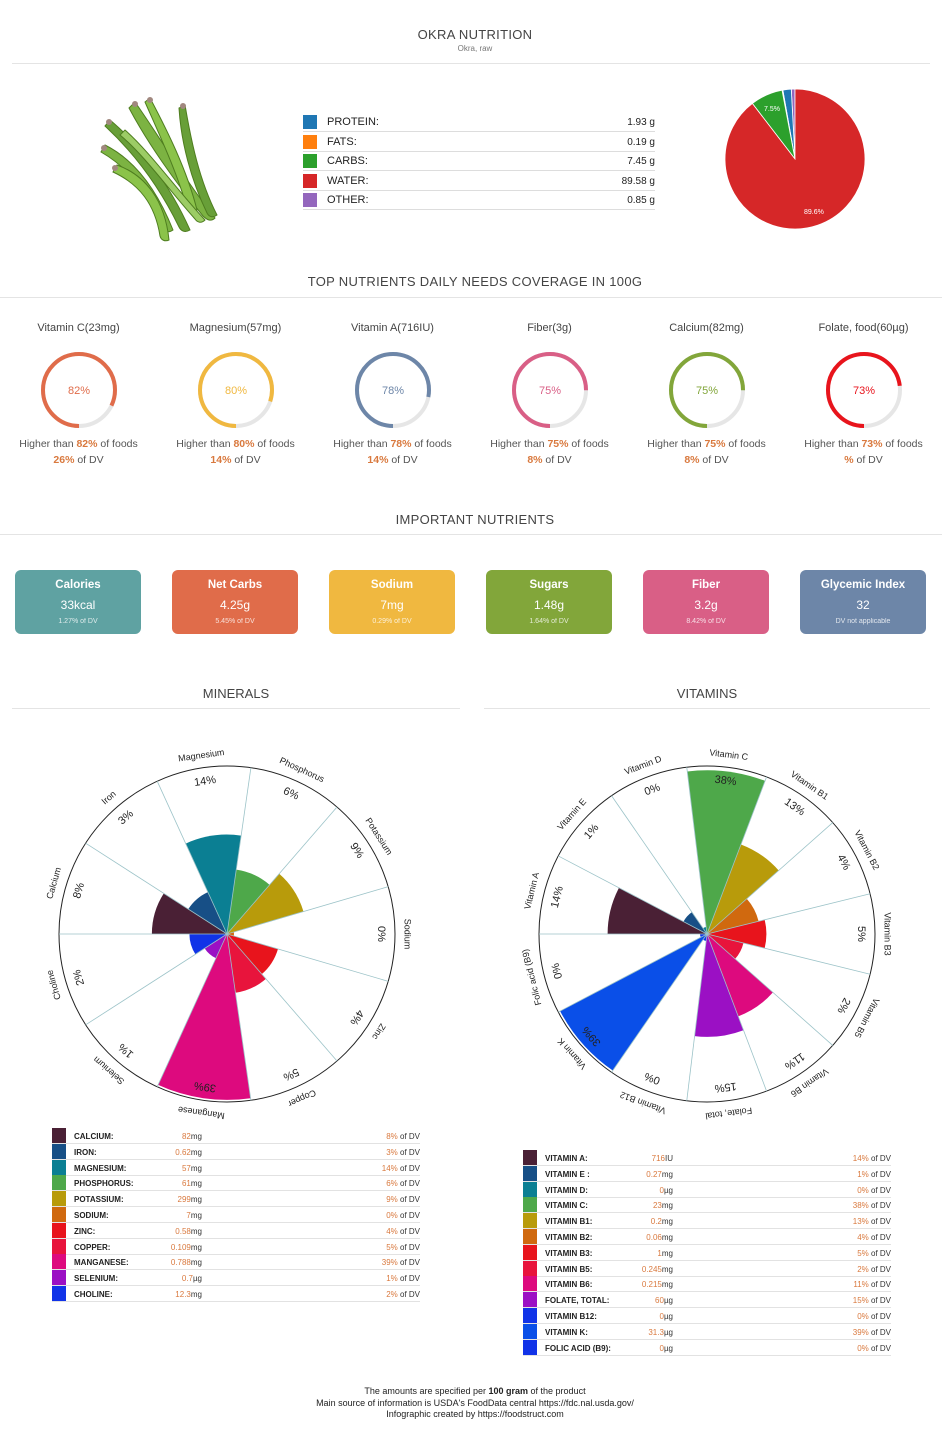 The image size is (950, 1435). I want to click on radial-wedge-iron, so click(207, 913).